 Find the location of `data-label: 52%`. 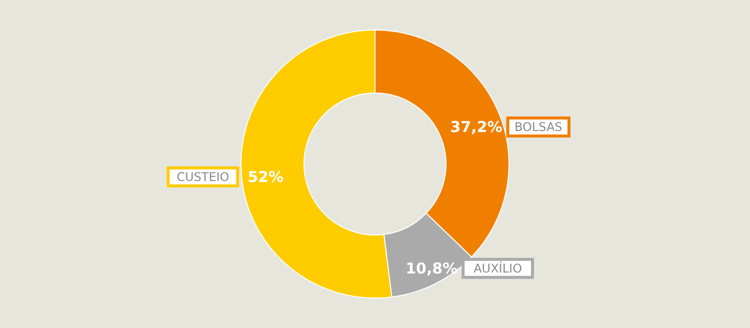

data-label: 52% is located at coordinates (266, 177).